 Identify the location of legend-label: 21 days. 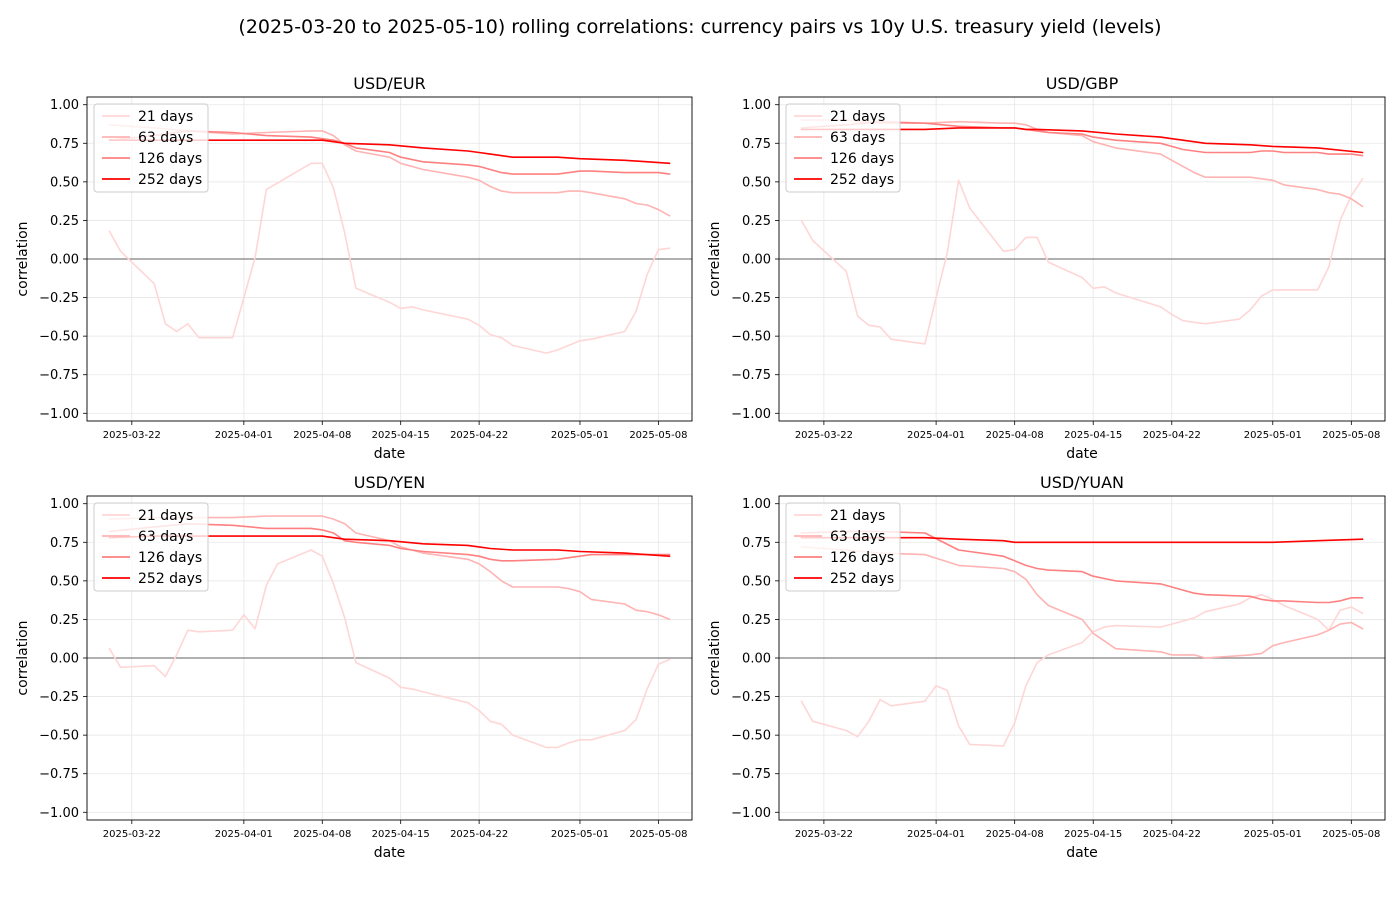
(857, 516).